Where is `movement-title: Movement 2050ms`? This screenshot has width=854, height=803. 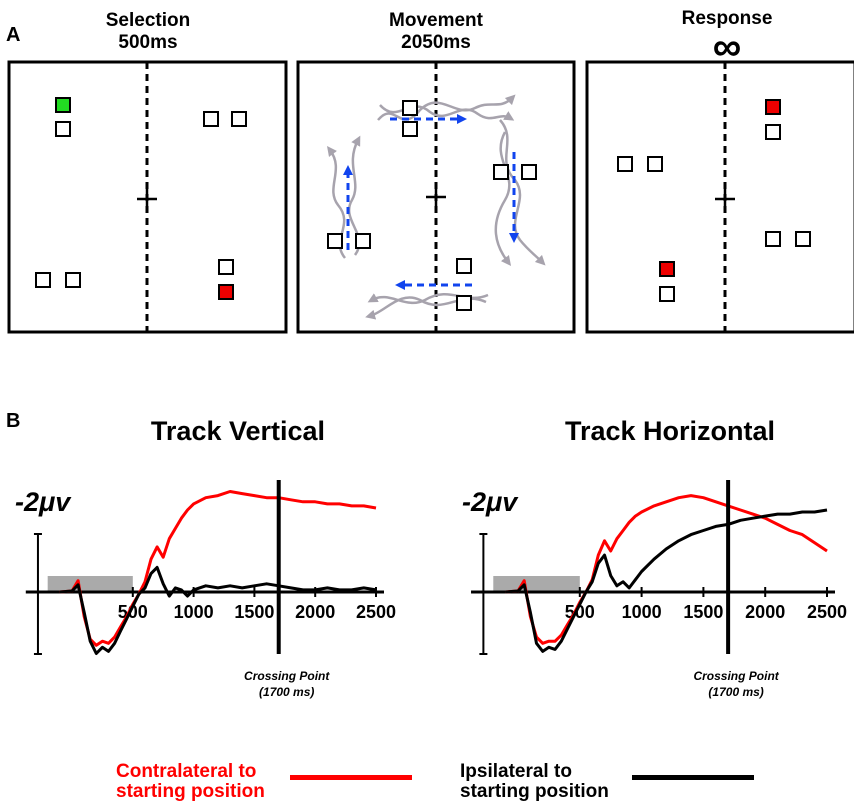
movement-title: Movement 2050ms is located at coordinates (436, 32).